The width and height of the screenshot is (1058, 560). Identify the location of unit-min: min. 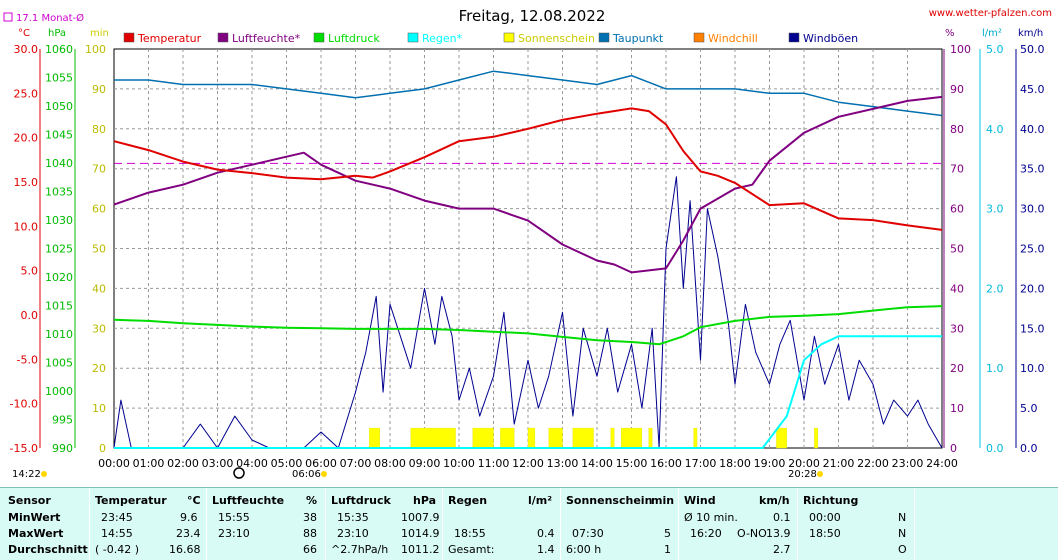
(99, 33).